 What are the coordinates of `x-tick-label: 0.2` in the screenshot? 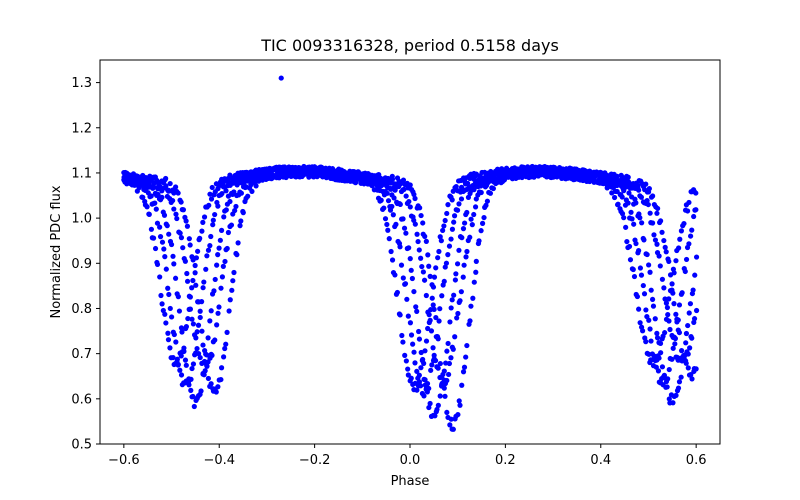 It's located at (505, 460).